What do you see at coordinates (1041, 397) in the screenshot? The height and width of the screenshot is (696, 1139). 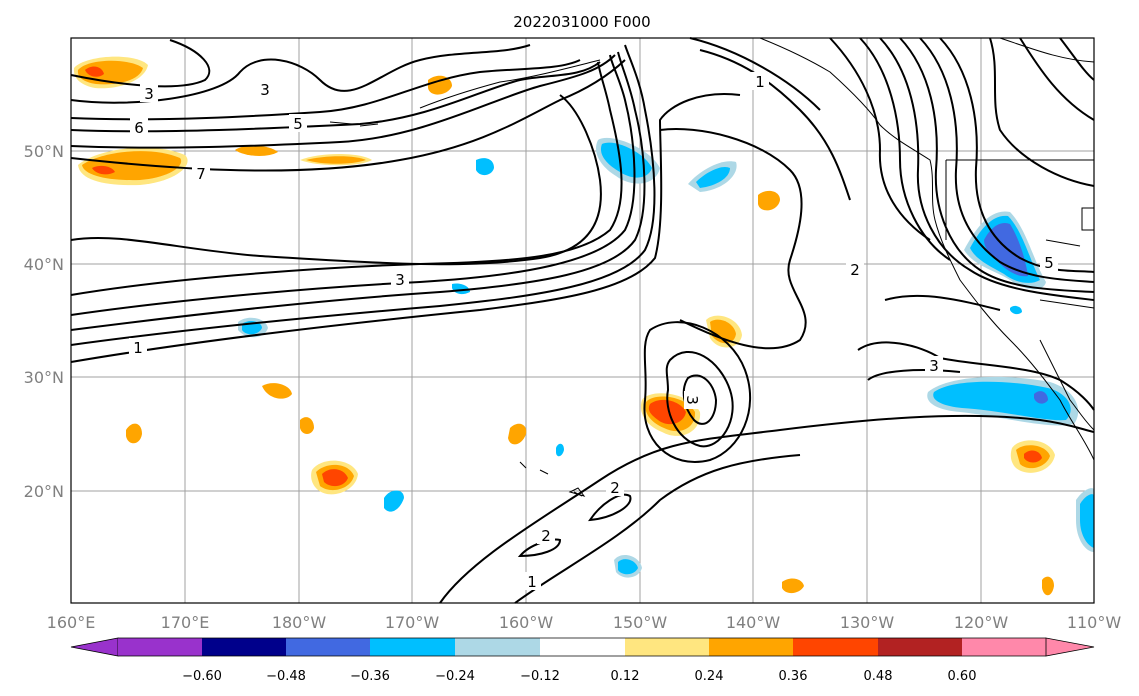 I see `shade-neg-7c` at bounding box center [1041, 397].